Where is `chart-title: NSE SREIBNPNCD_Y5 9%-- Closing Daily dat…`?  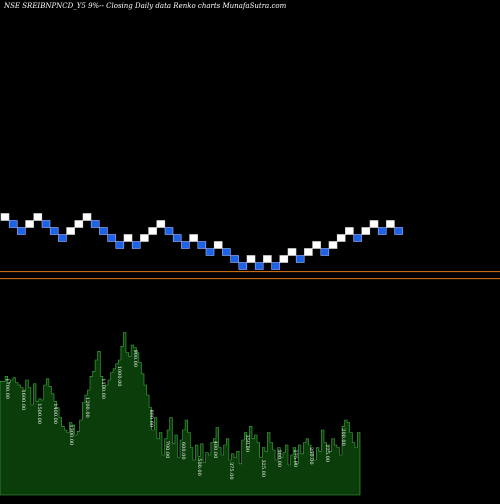 chart-title: NSE SREIBNPNCD_Y5 9%-- Closing Daily dat… is located at coordinates (145, 6).